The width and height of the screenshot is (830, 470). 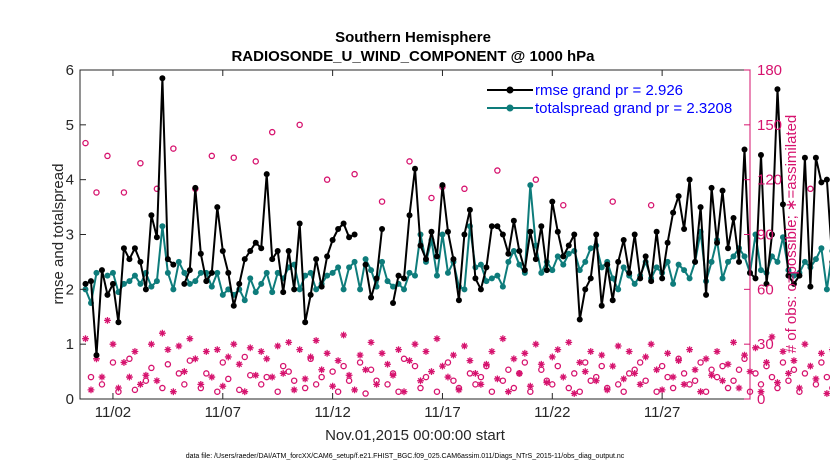 I want to click on chart-subtitle: RADIOSONDE_U_WIND_COMPONENT @ 1000 hPa, so click(x=413, y=56).